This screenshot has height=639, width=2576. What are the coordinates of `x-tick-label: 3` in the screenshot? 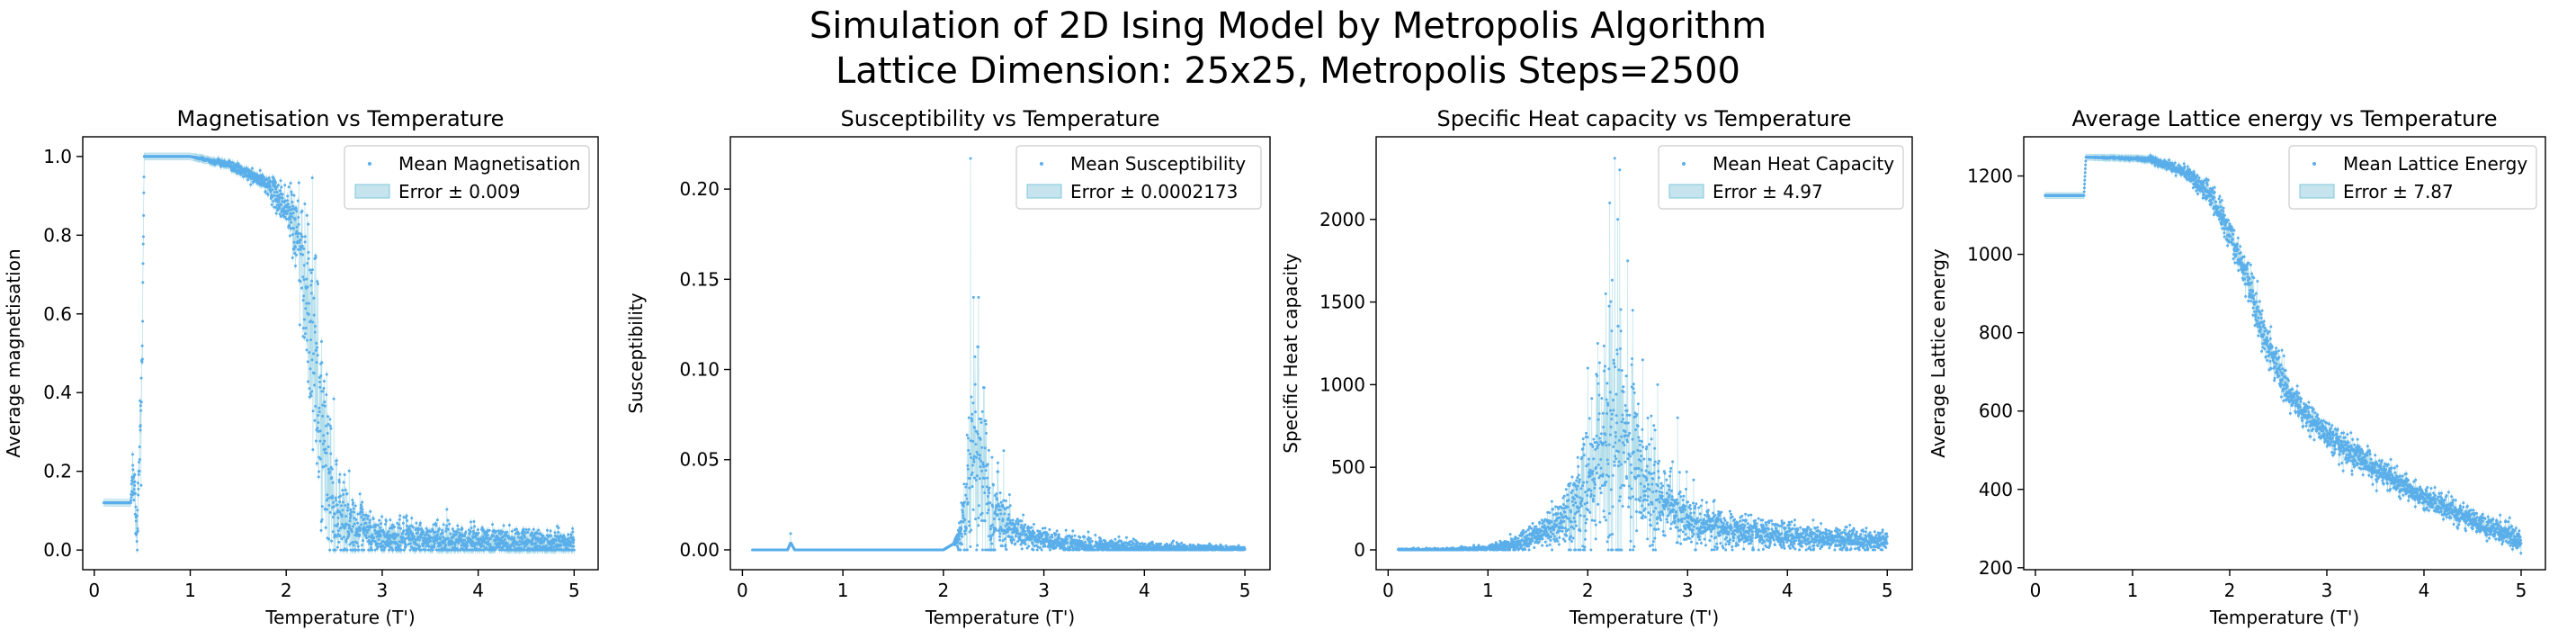 It's located at (383, 590).